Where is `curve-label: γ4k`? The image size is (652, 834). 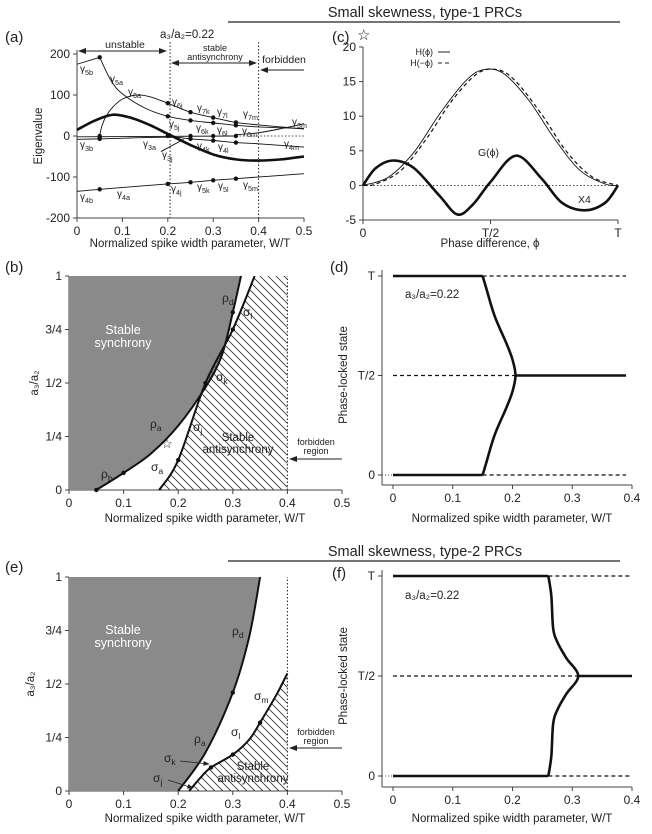 curve-label: γ4k is located at coordinates (203, 147).